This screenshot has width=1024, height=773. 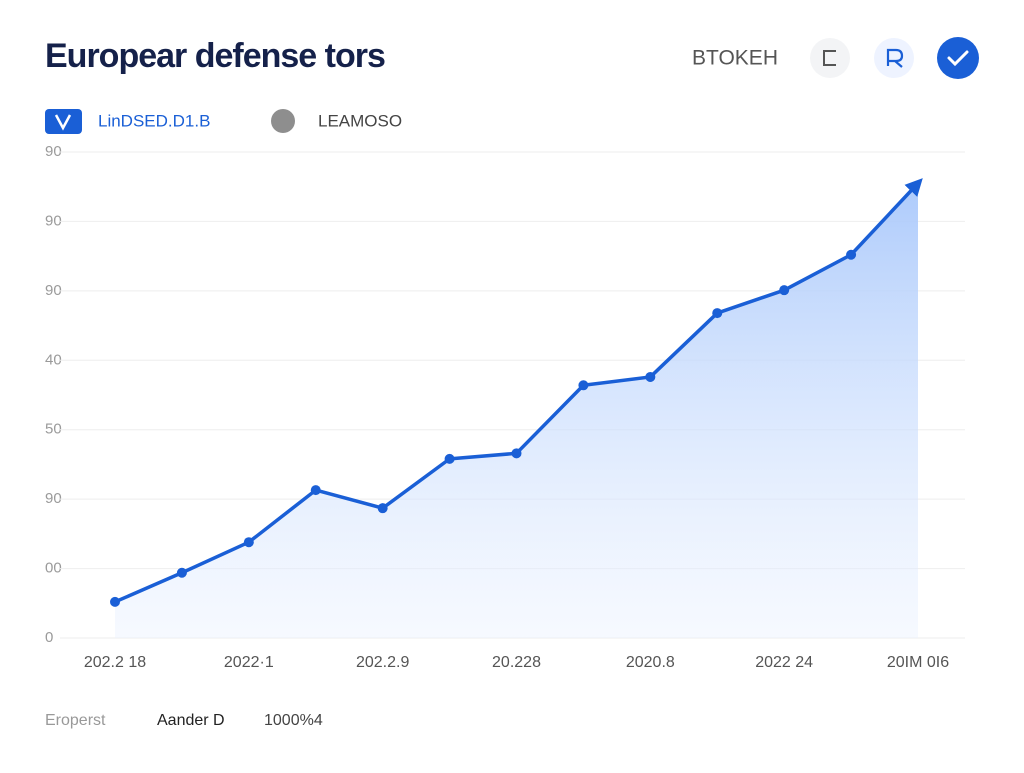 I want to click on toolbar-check, so click(x=958, y=58).